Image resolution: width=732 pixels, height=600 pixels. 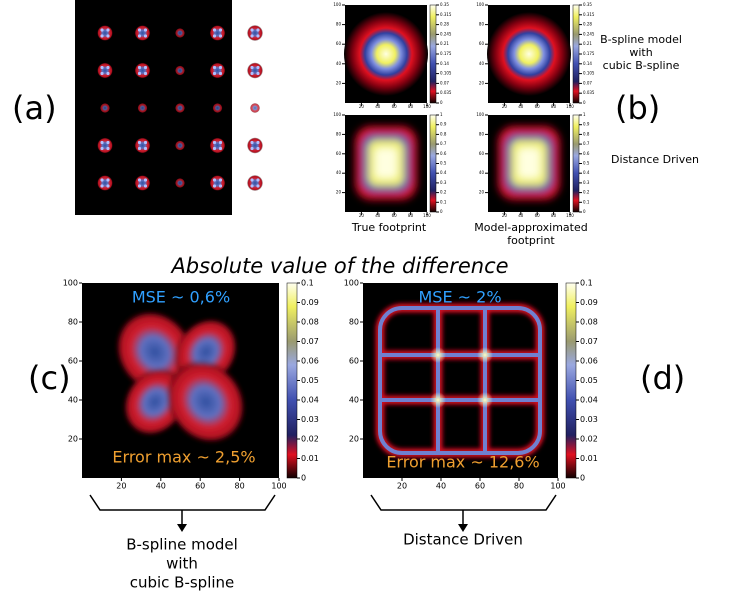 What do you see at coordinates (462, 108) in the screenshot?
I see `panel-b` at bounding box center [462, 108].